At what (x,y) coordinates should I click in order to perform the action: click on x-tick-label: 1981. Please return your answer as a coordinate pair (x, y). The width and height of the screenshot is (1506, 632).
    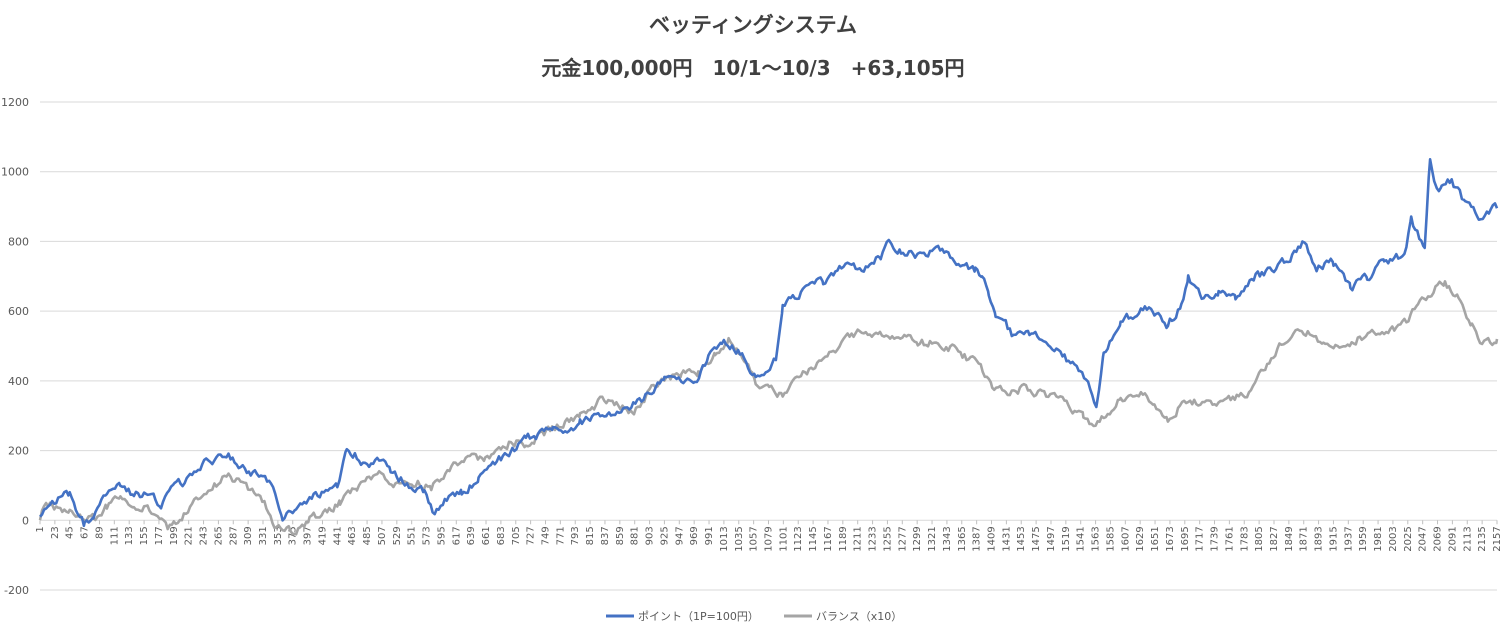
    Looking at the image, I should click on (1378, 538).